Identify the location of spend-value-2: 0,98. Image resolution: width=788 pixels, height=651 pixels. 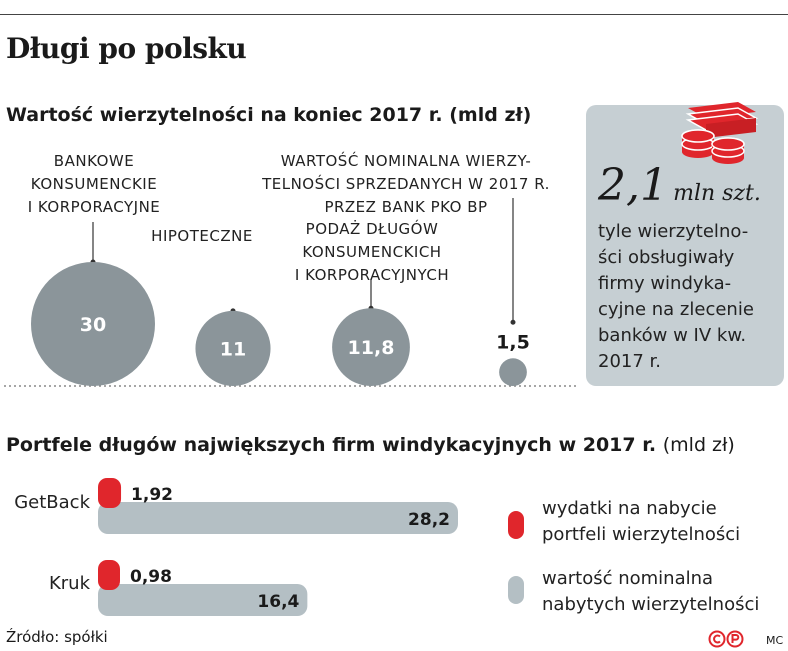
(151, 577).